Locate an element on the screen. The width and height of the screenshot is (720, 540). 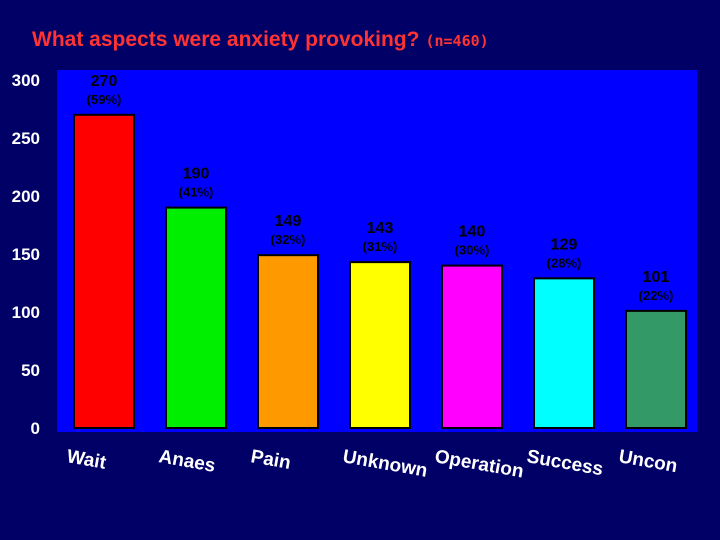
percent-label-wait: (59%) is located at coordinates (104, 99).